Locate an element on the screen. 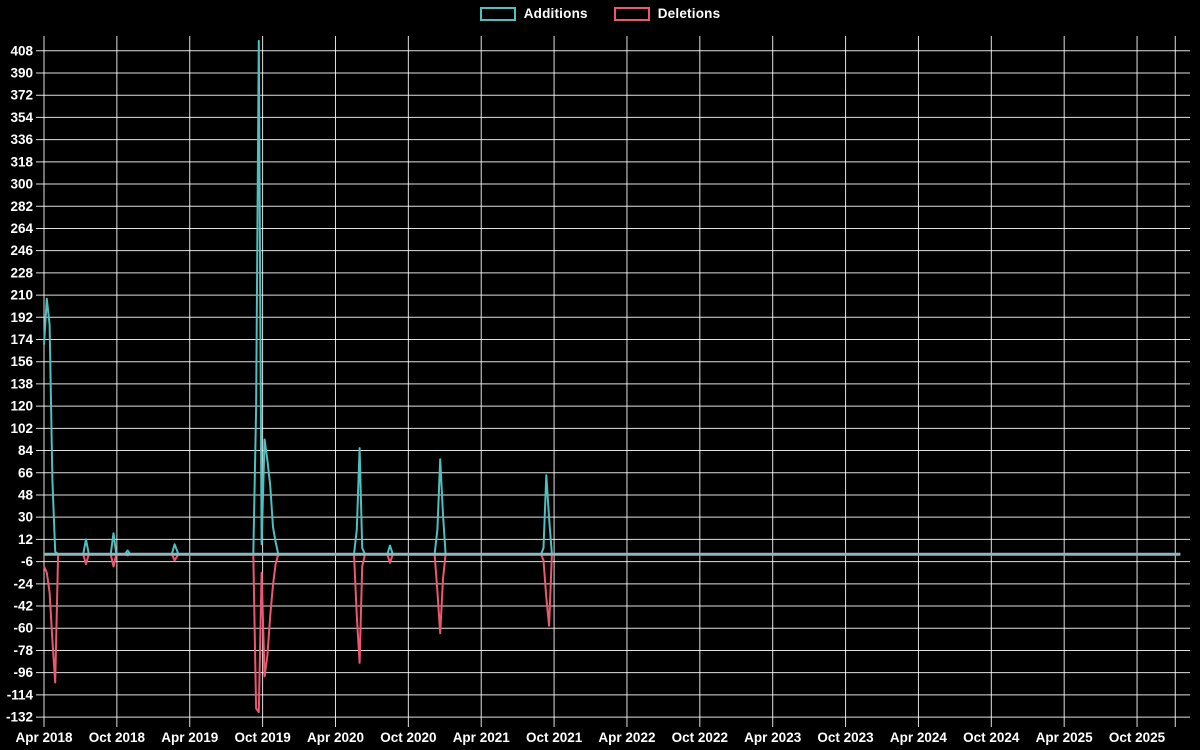 The width and height of the screenshot is (1200, 750). y-tick-label: 174 is located at coordinates (21, 339).